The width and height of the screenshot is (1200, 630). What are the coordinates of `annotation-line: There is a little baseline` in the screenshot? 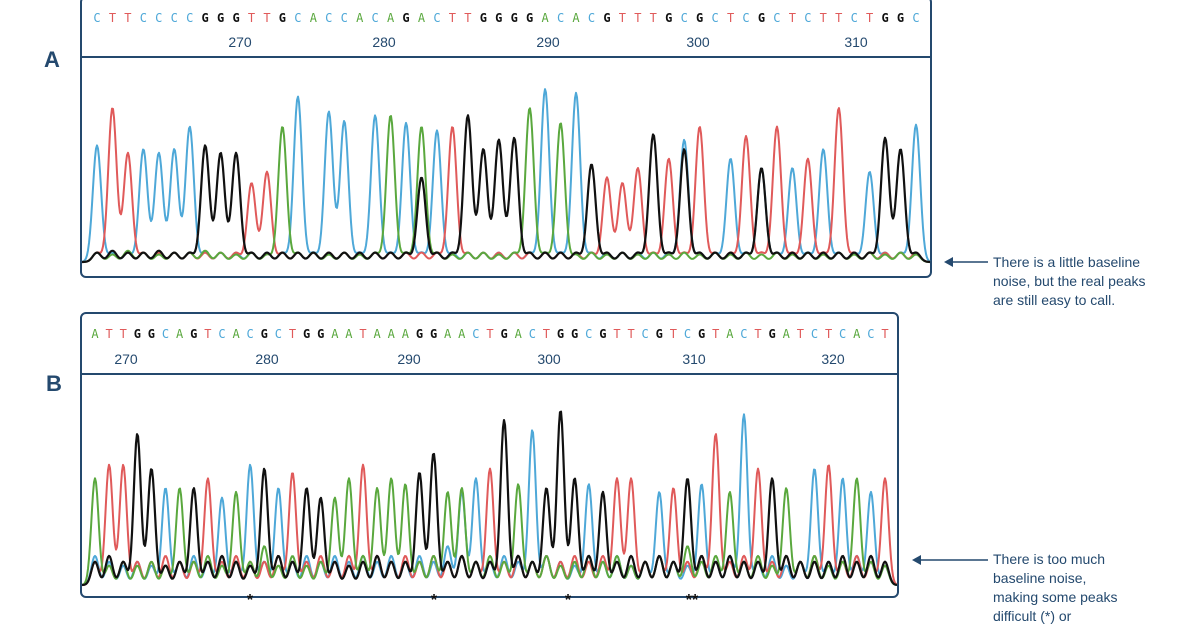 It's located at (1067, 262).